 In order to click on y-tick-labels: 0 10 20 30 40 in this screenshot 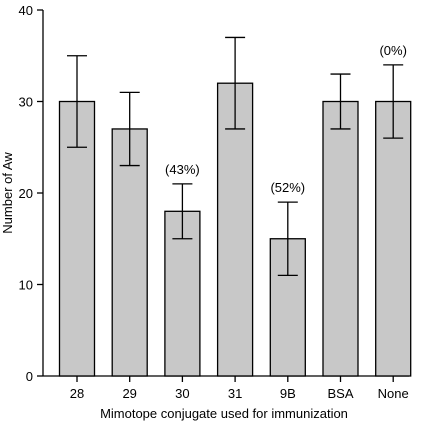, I will do `click(26, 193)`.